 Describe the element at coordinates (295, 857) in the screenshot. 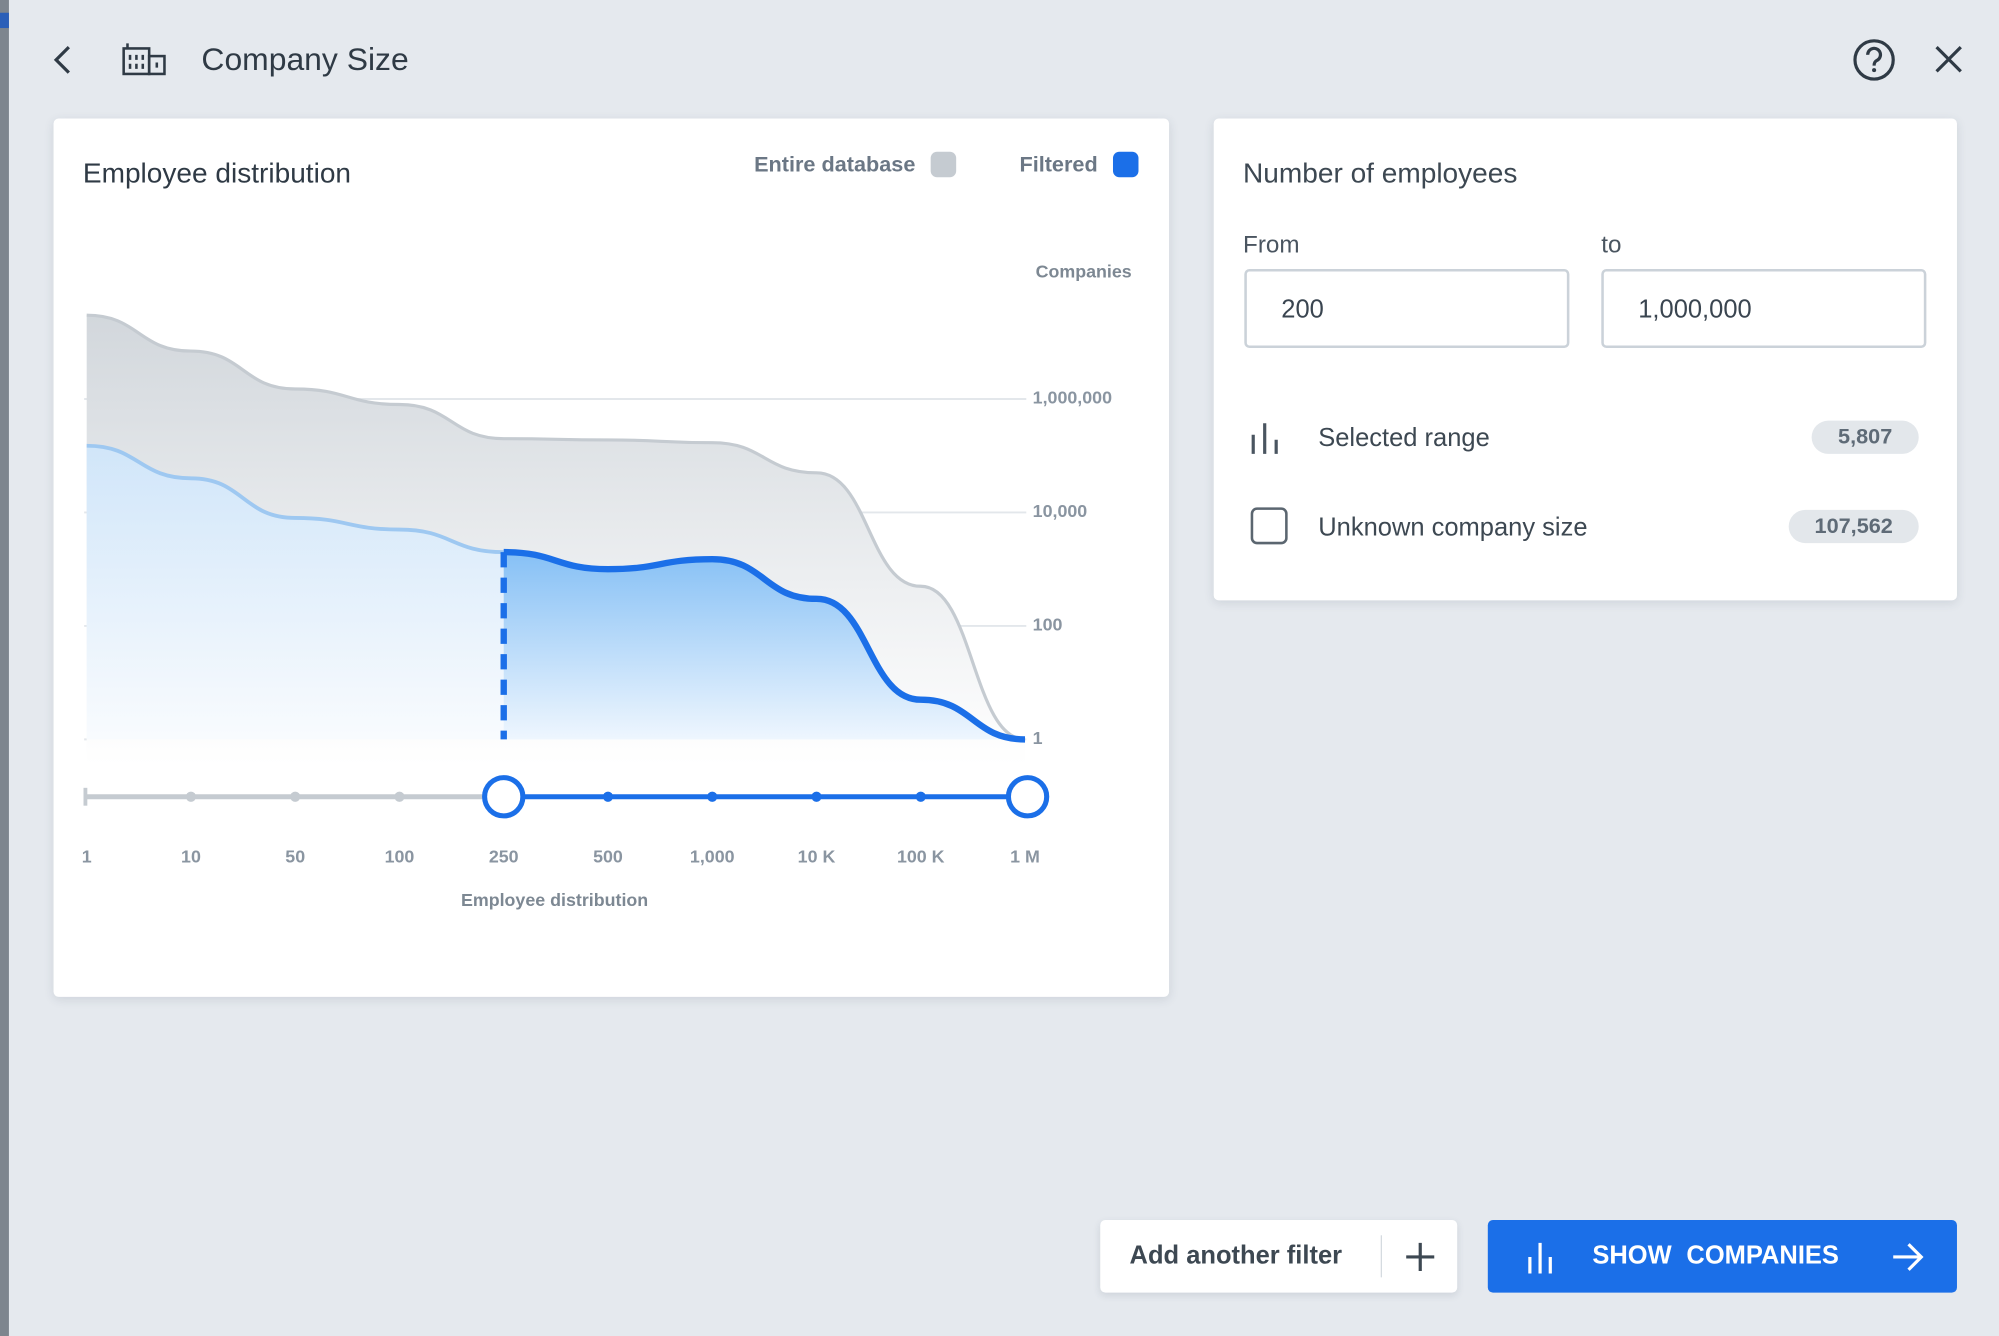

I see `x-tick-label: 50` at that location.